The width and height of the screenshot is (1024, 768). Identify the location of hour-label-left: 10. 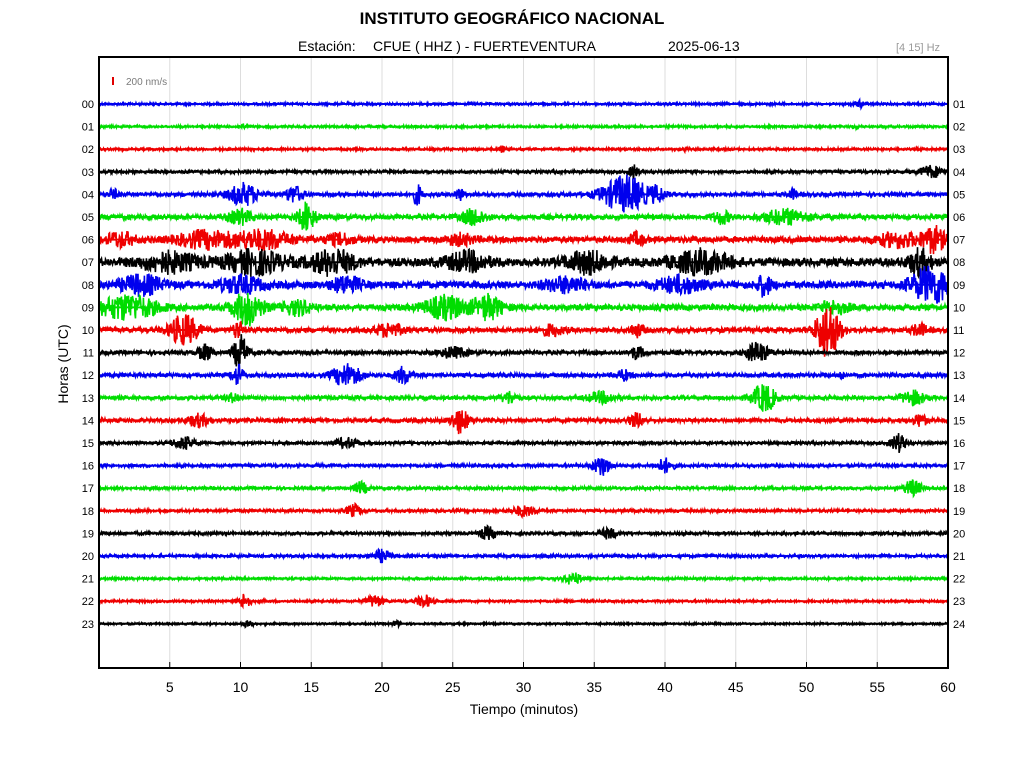
(88, 331).